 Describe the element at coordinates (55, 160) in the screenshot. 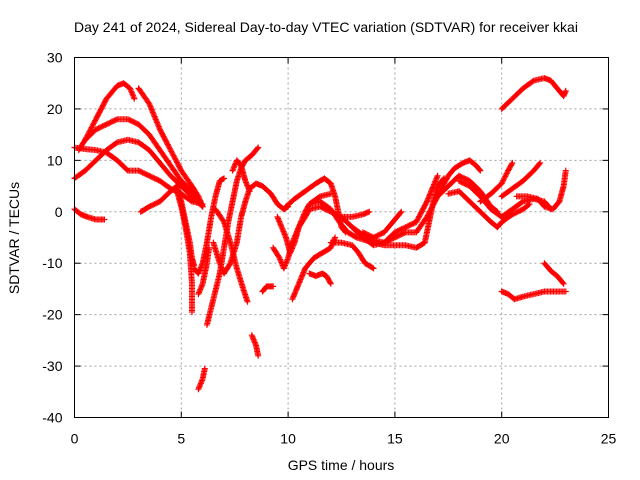

I see `y-tick-label: 10` at that location.